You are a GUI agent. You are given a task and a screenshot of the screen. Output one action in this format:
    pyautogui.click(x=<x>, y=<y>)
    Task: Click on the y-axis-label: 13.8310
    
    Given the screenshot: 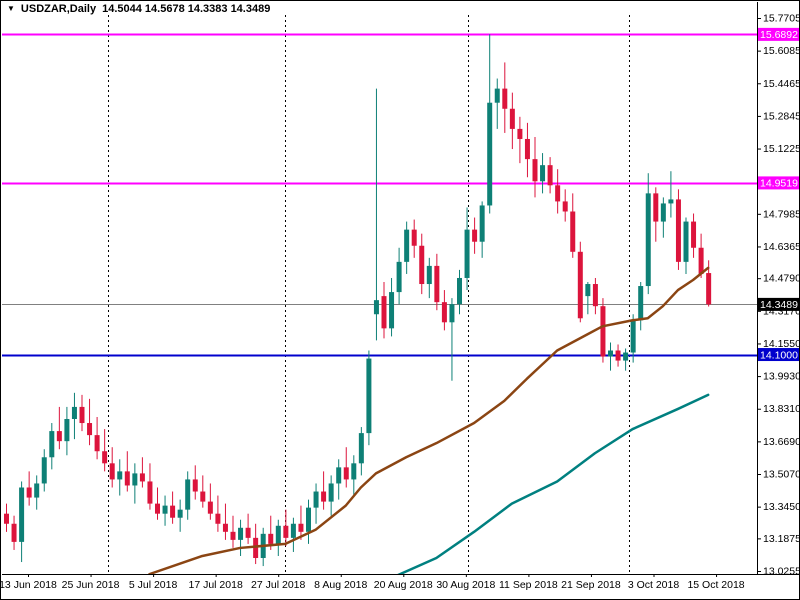 What is the action you would take?
    pyautogui.click(x=781, y=409)
    